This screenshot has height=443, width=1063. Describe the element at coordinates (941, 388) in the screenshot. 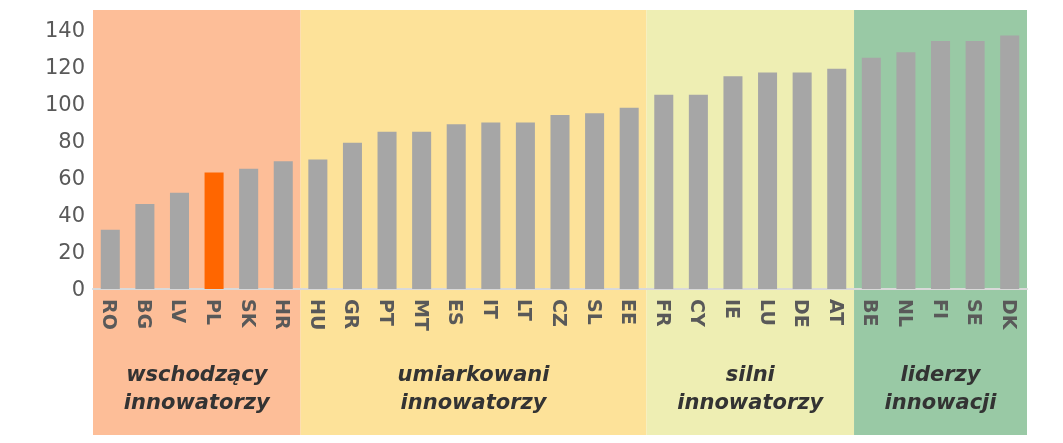

I see `band-label: liderzy innowacji` at that location.